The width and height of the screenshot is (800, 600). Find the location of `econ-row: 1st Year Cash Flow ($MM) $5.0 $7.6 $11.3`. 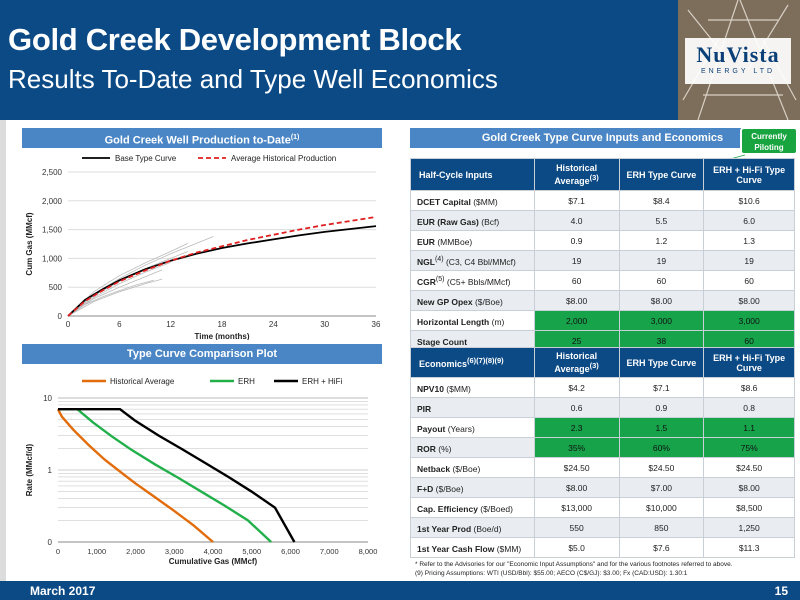

econ-row: 1st Year Cash Flow ($MM) $5.0 $7.6 $11.3 is located at coordinates (602, 547).